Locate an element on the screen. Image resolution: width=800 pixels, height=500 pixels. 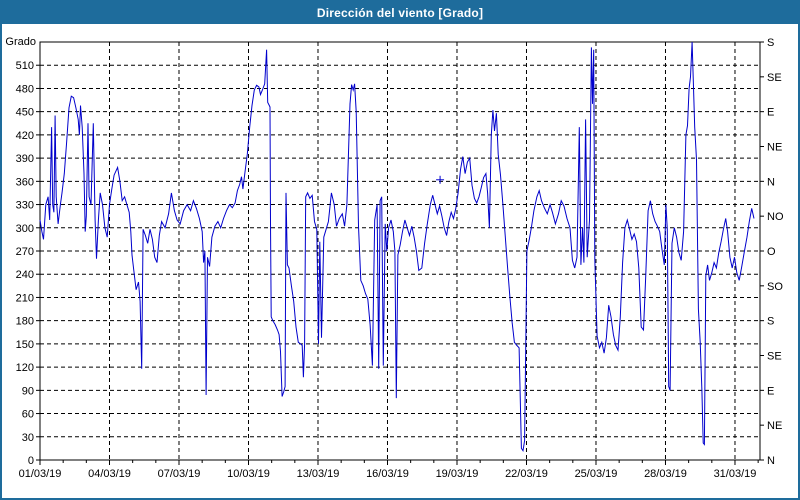
chart-title: Dirección del viento [Grado] is located at coordinates (400, 13).